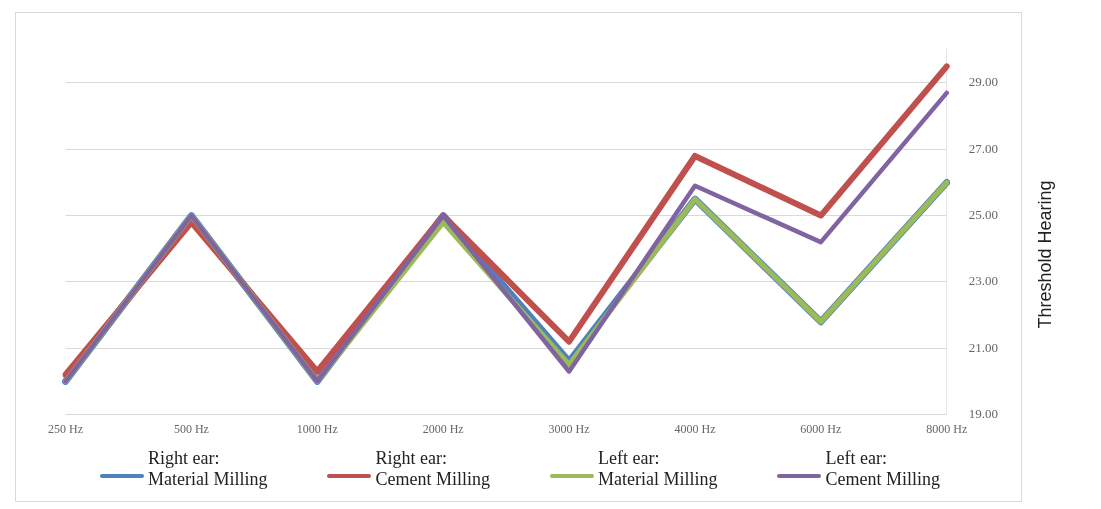 The image size is (1101, 509). I want to click on y-tick-label: 21.00, so click(983, 347).